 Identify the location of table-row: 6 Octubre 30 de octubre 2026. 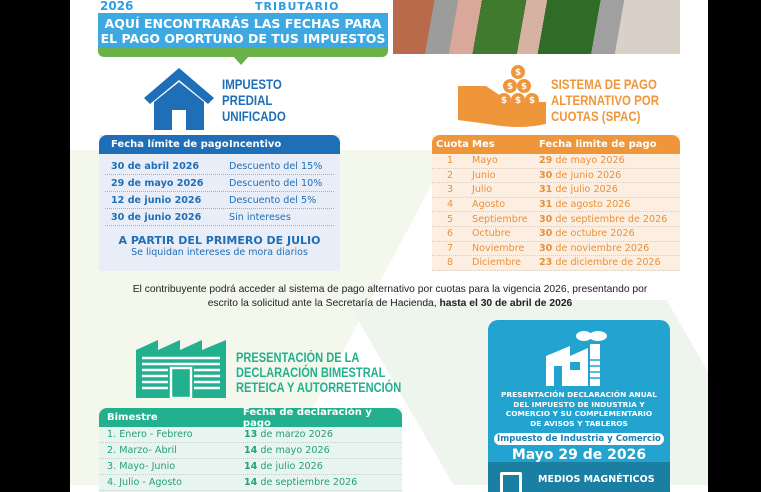
(556, 234).